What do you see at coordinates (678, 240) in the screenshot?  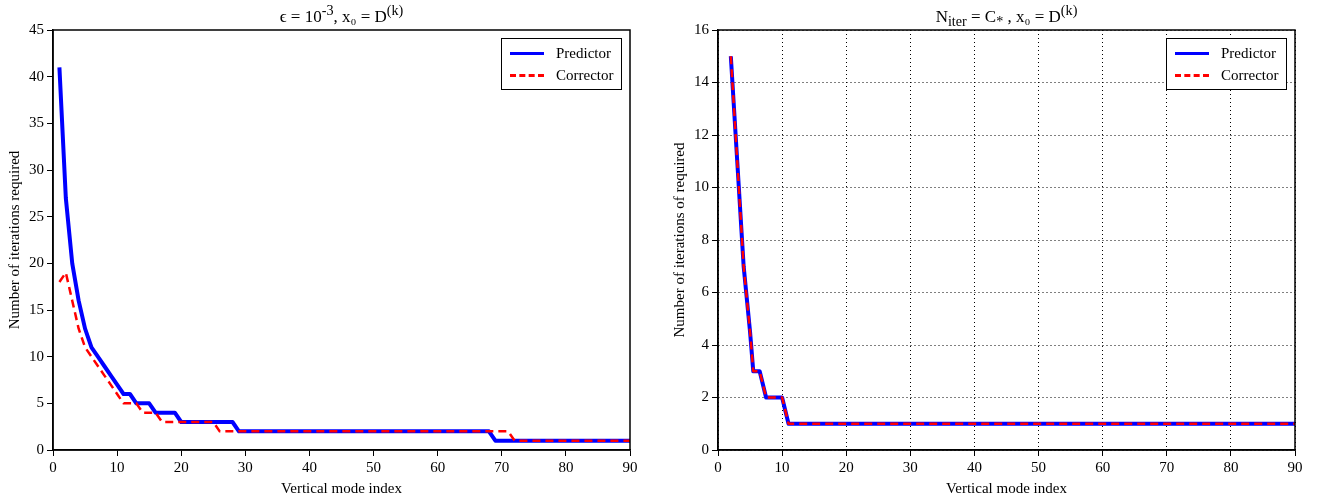 I see `y-axis-title: Number of iterations of required` at bounding box center [678, 240].